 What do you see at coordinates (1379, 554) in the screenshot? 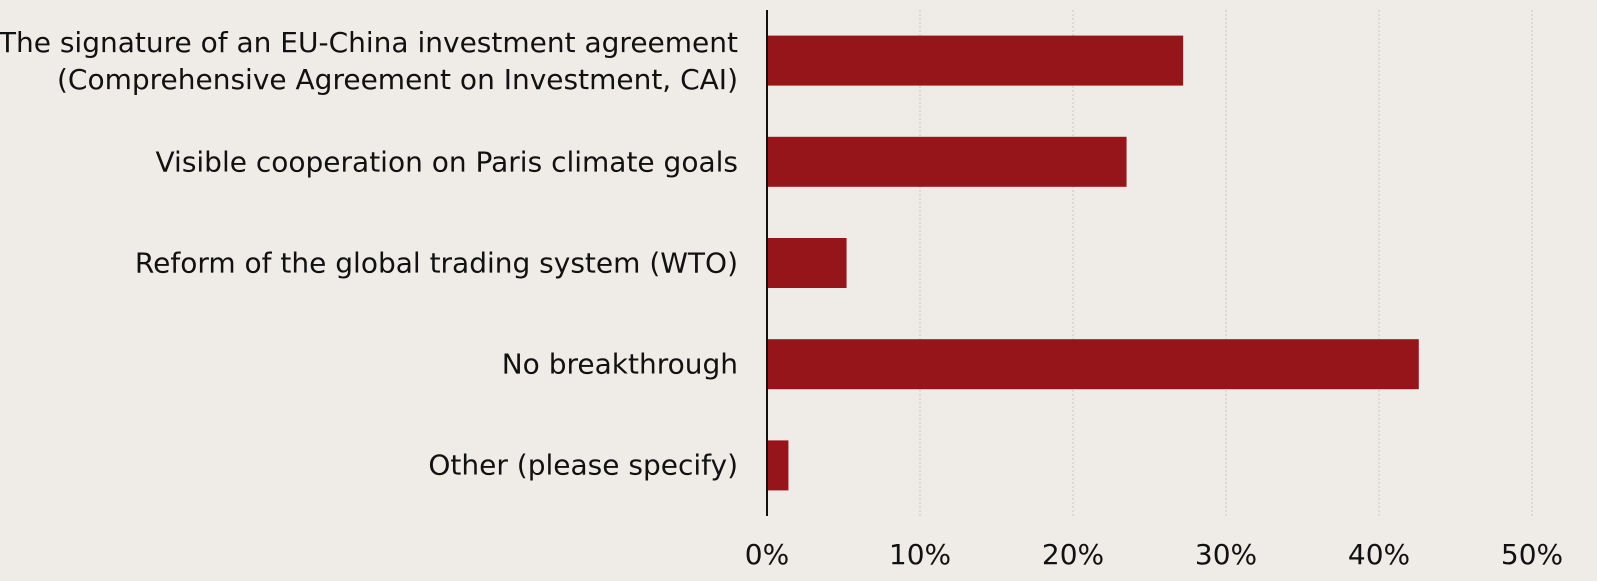
I see `x-tick-label: 40%` at bounding box center [1379, 554].